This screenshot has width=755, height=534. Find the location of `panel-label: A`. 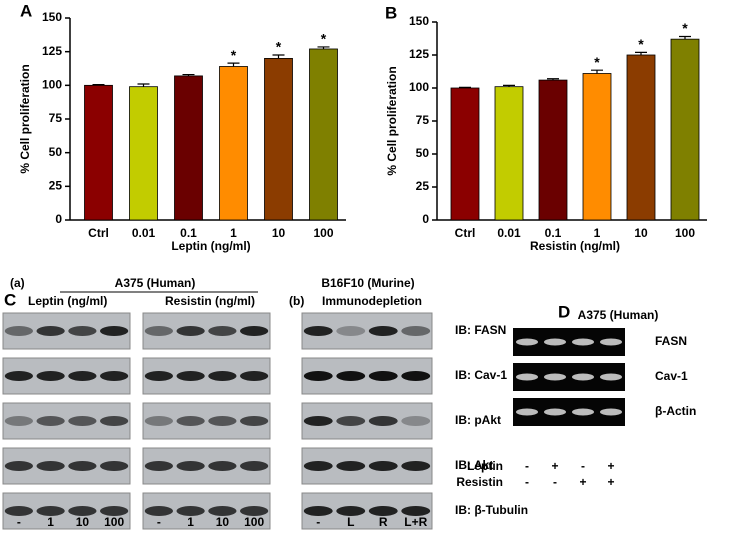

panel-label: A is located at coordinates (26, 10).